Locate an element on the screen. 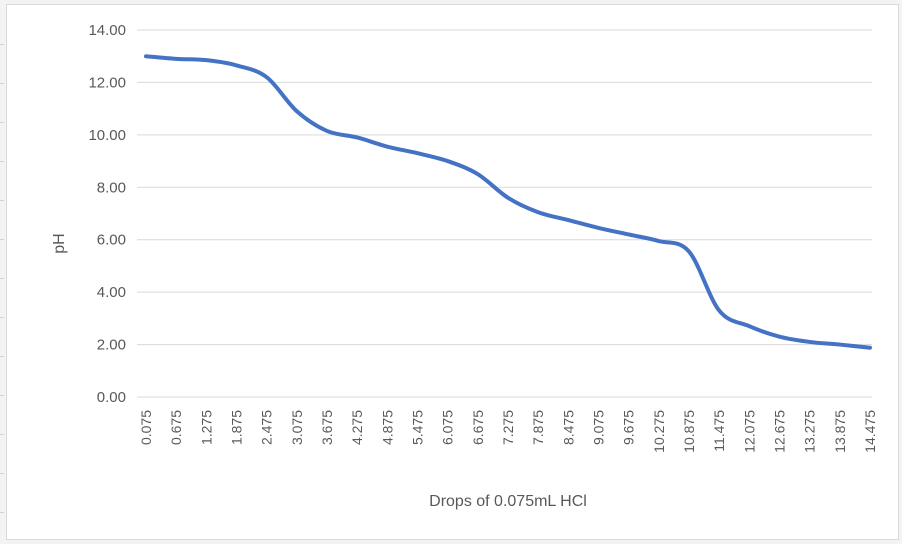  y-axis-ticks: 0.00 2.00 4.00 6.00 8.00 10.00 12.00 14.00 is located at coordinates (107, 214).